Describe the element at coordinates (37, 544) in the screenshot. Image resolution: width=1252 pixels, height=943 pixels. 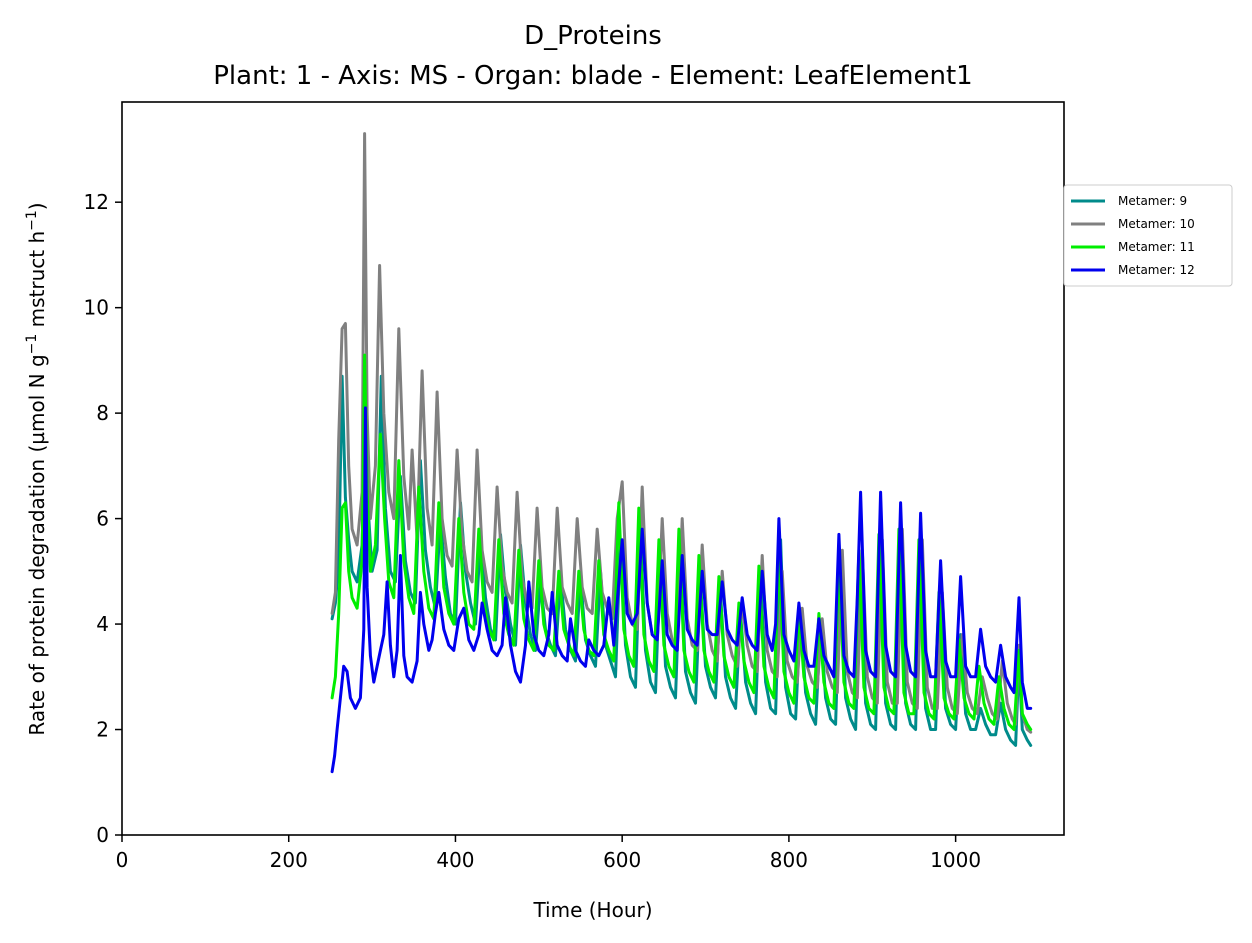
I see `y-axis-label-main: Rate of protein degradation (µmol N g` at that location.